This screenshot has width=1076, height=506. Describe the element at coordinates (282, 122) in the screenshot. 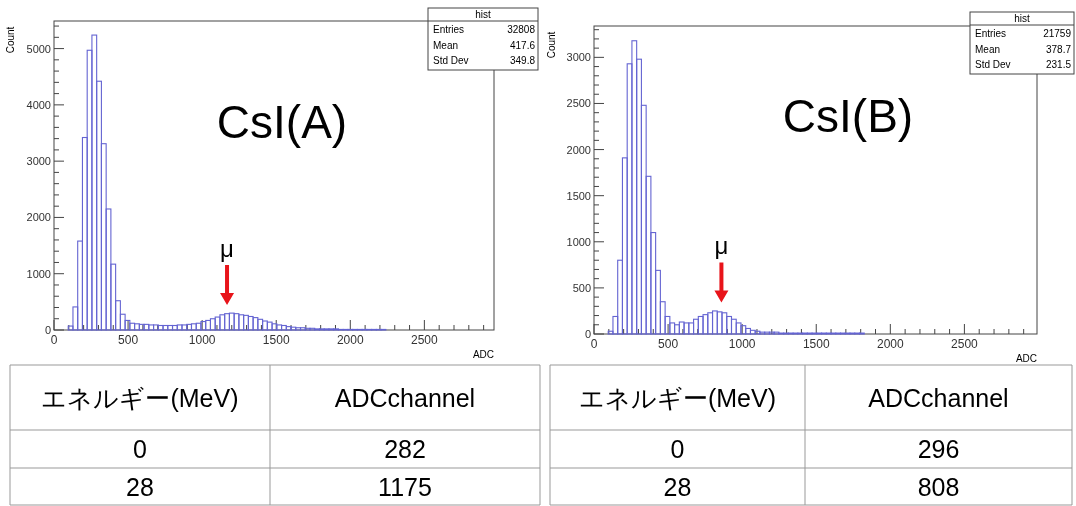

I see `annotation: CsI(A)` at that location.